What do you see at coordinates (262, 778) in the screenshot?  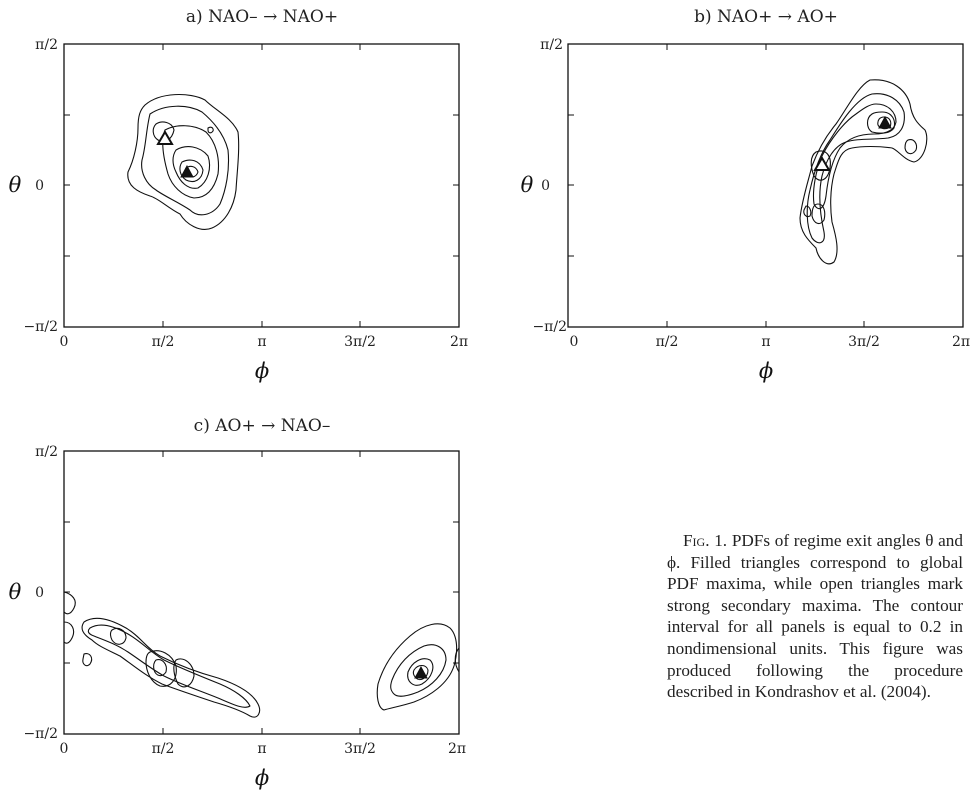 I see `panel-c-xlabel: ϕ` at bounding box center [262, 778].